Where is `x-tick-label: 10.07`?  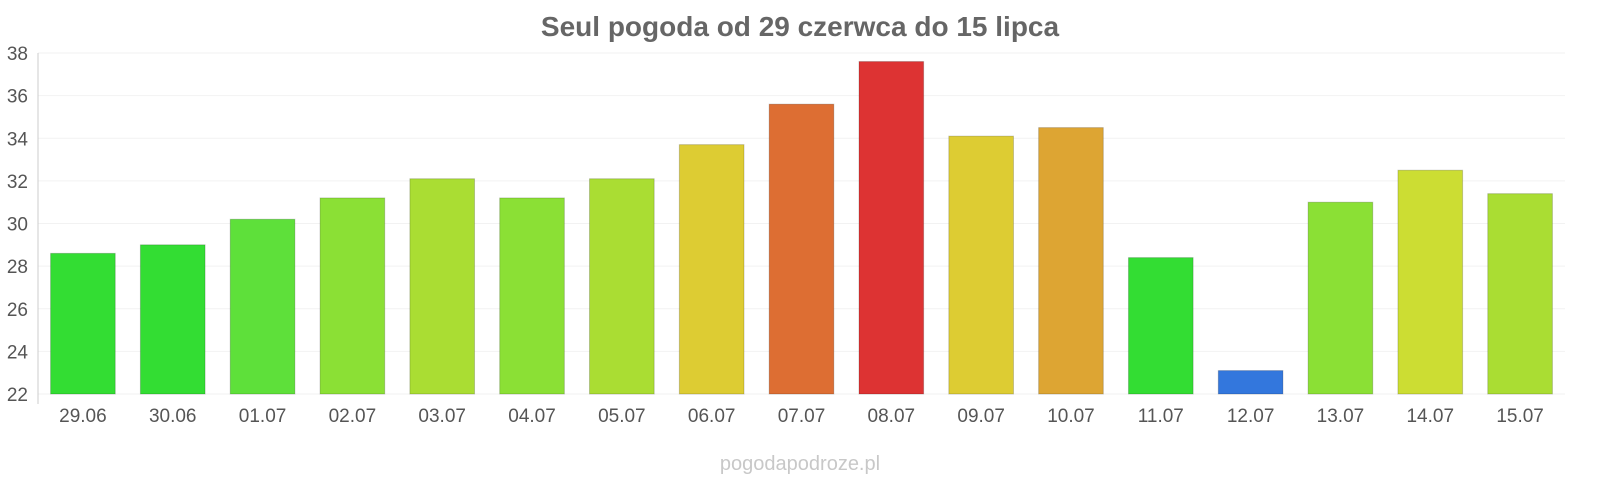
x-tick-label: 10.07 is located at coordinates (1071, 416).